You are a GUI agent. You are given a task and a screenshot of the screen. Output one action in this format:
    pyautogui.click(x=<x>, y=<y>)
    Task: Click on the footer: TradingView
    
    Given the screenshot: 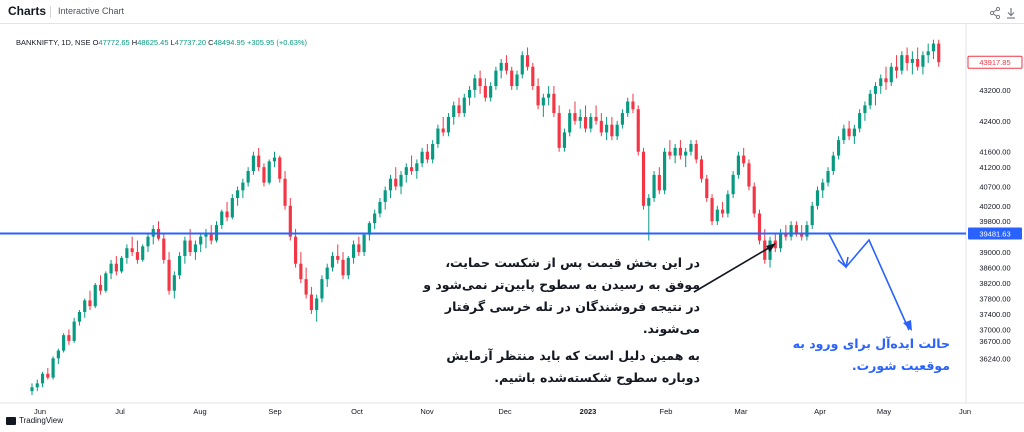 What is the action you would take?
    pyautogui.click(x=34, y=423)
    